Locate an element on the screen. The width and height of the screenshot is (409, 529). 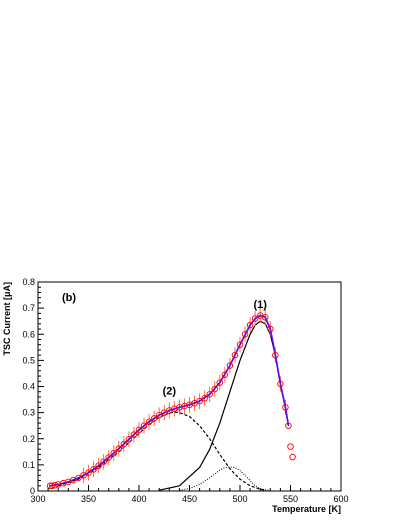
x-tick-label: 550 is located at coordinates (290, 499).